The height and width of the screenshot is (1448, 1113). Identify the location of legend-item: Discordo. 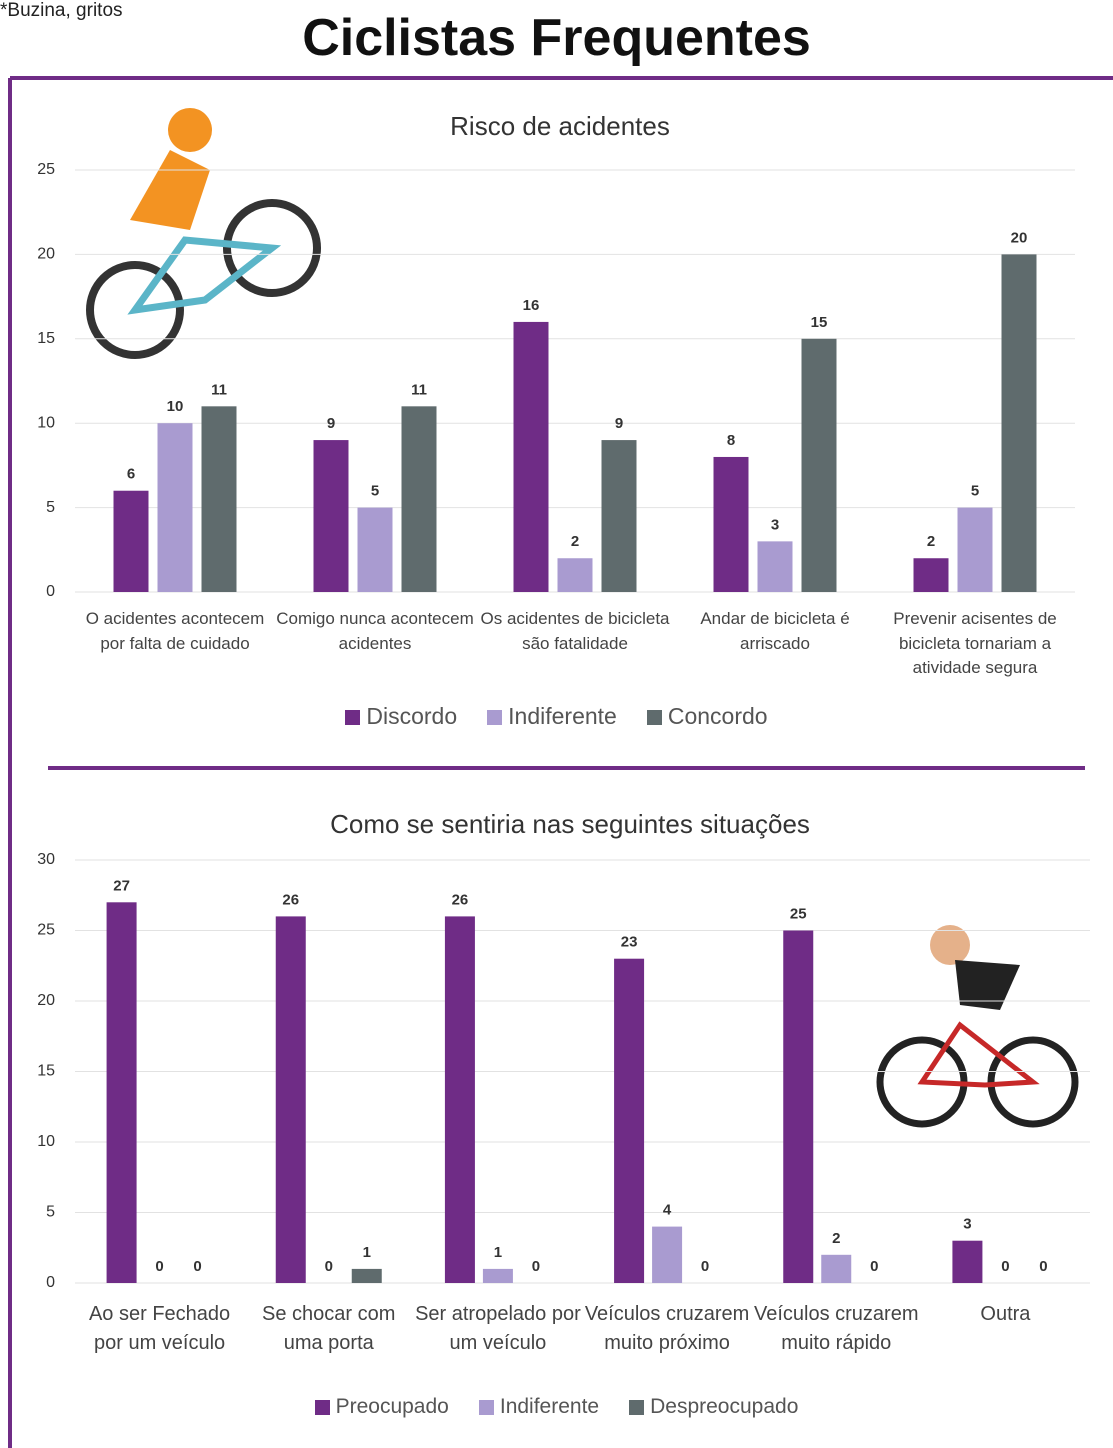
(401, 716).